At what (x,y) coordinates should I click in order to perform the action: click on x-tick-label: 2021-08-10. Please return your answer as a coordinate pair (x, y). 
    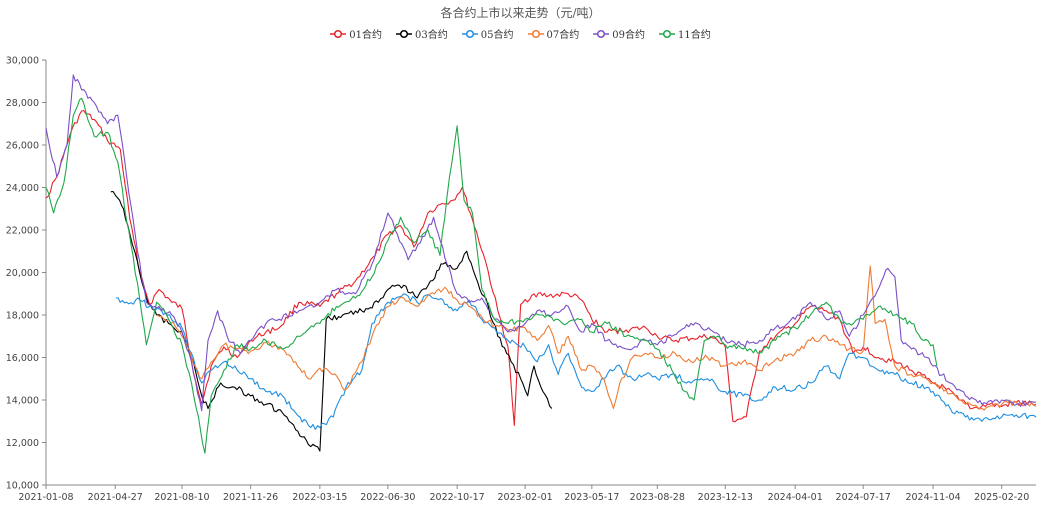
    Looking at the image, I should click on (181, 497).